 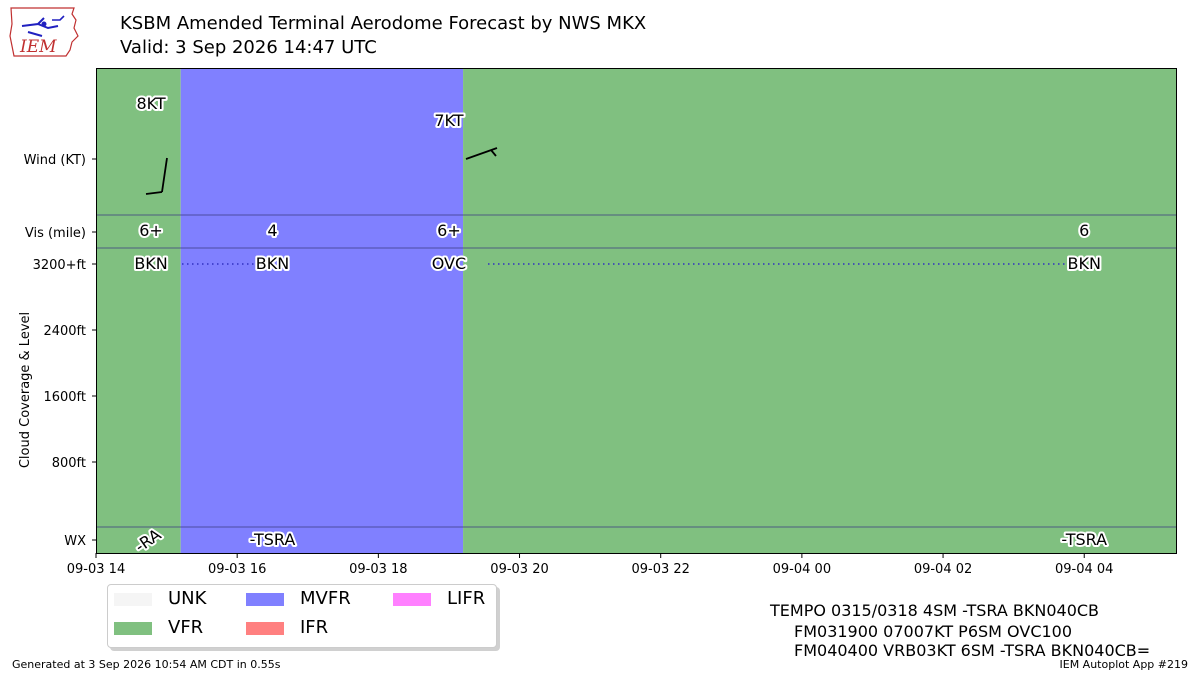 I want to click on chart-subtitle: Valid: 3 Sep 2026 14:47 UTC, so click(x=248, y=47).